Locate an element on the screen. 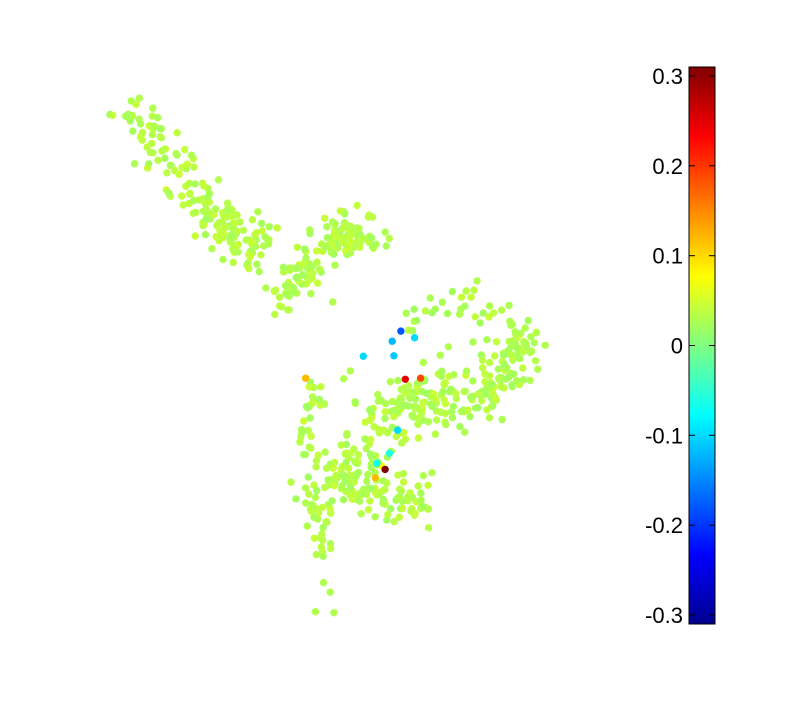  colorbar-tick-label: 0.3 is located at coordinates (667, 76).